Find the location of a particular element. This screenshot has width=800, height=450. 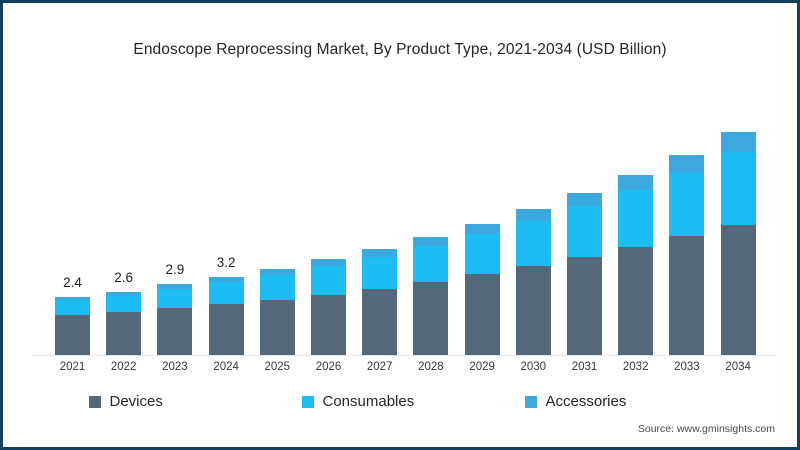

x-axis-tick: 2022 is located at coordinates (123, 367).